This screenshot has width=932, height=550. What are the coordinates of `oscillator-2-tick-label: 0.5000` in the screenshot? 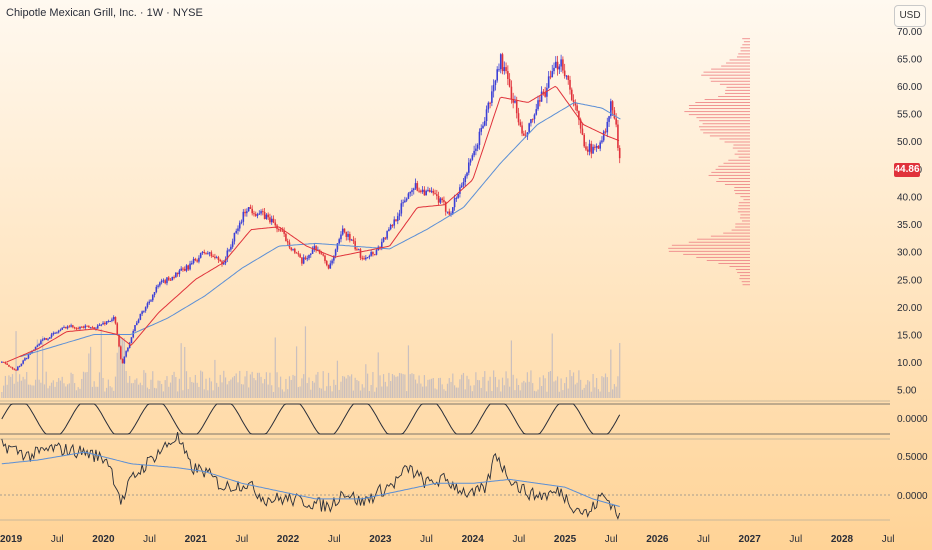 It's located at (912, 457).